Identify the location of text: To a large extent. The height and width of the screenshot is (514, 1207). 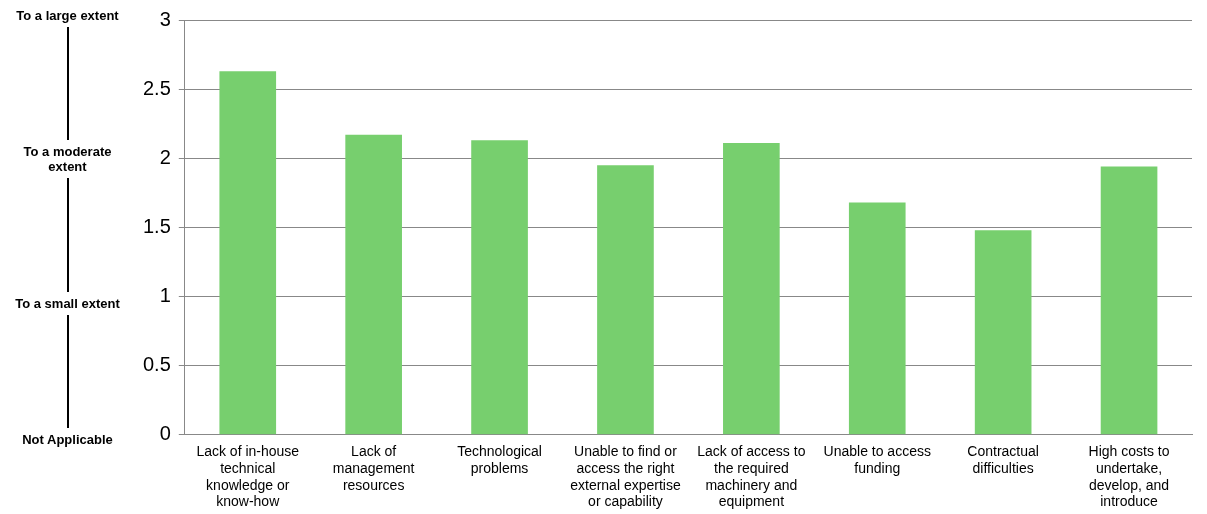
(67, 15).